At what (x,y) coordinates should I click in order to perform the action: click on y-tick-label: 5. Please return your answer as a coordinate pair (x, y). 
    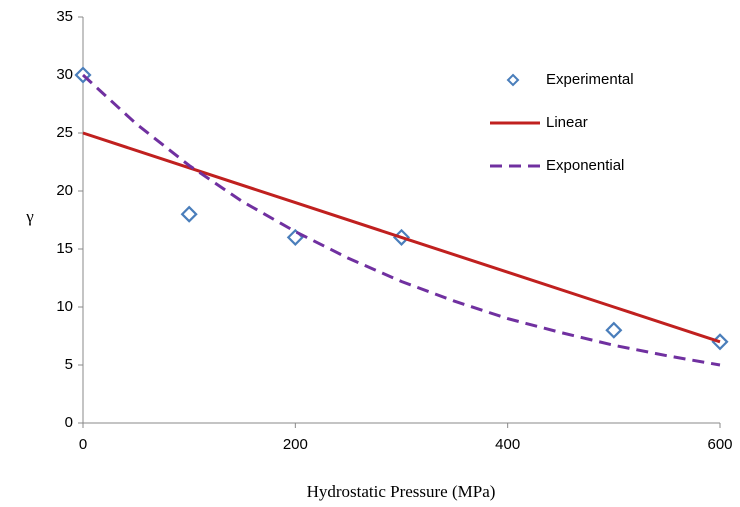
    Looking at the image, I should click on (69, 364).